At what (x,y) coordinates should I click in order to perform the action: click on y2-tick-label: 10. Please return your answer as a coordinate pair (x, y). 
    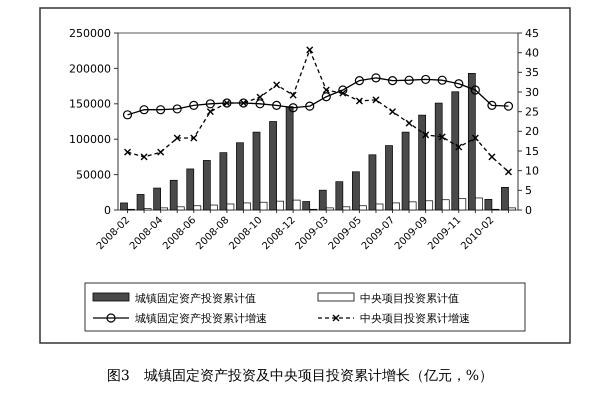
    Looking at the image, I should click on (532, 171).